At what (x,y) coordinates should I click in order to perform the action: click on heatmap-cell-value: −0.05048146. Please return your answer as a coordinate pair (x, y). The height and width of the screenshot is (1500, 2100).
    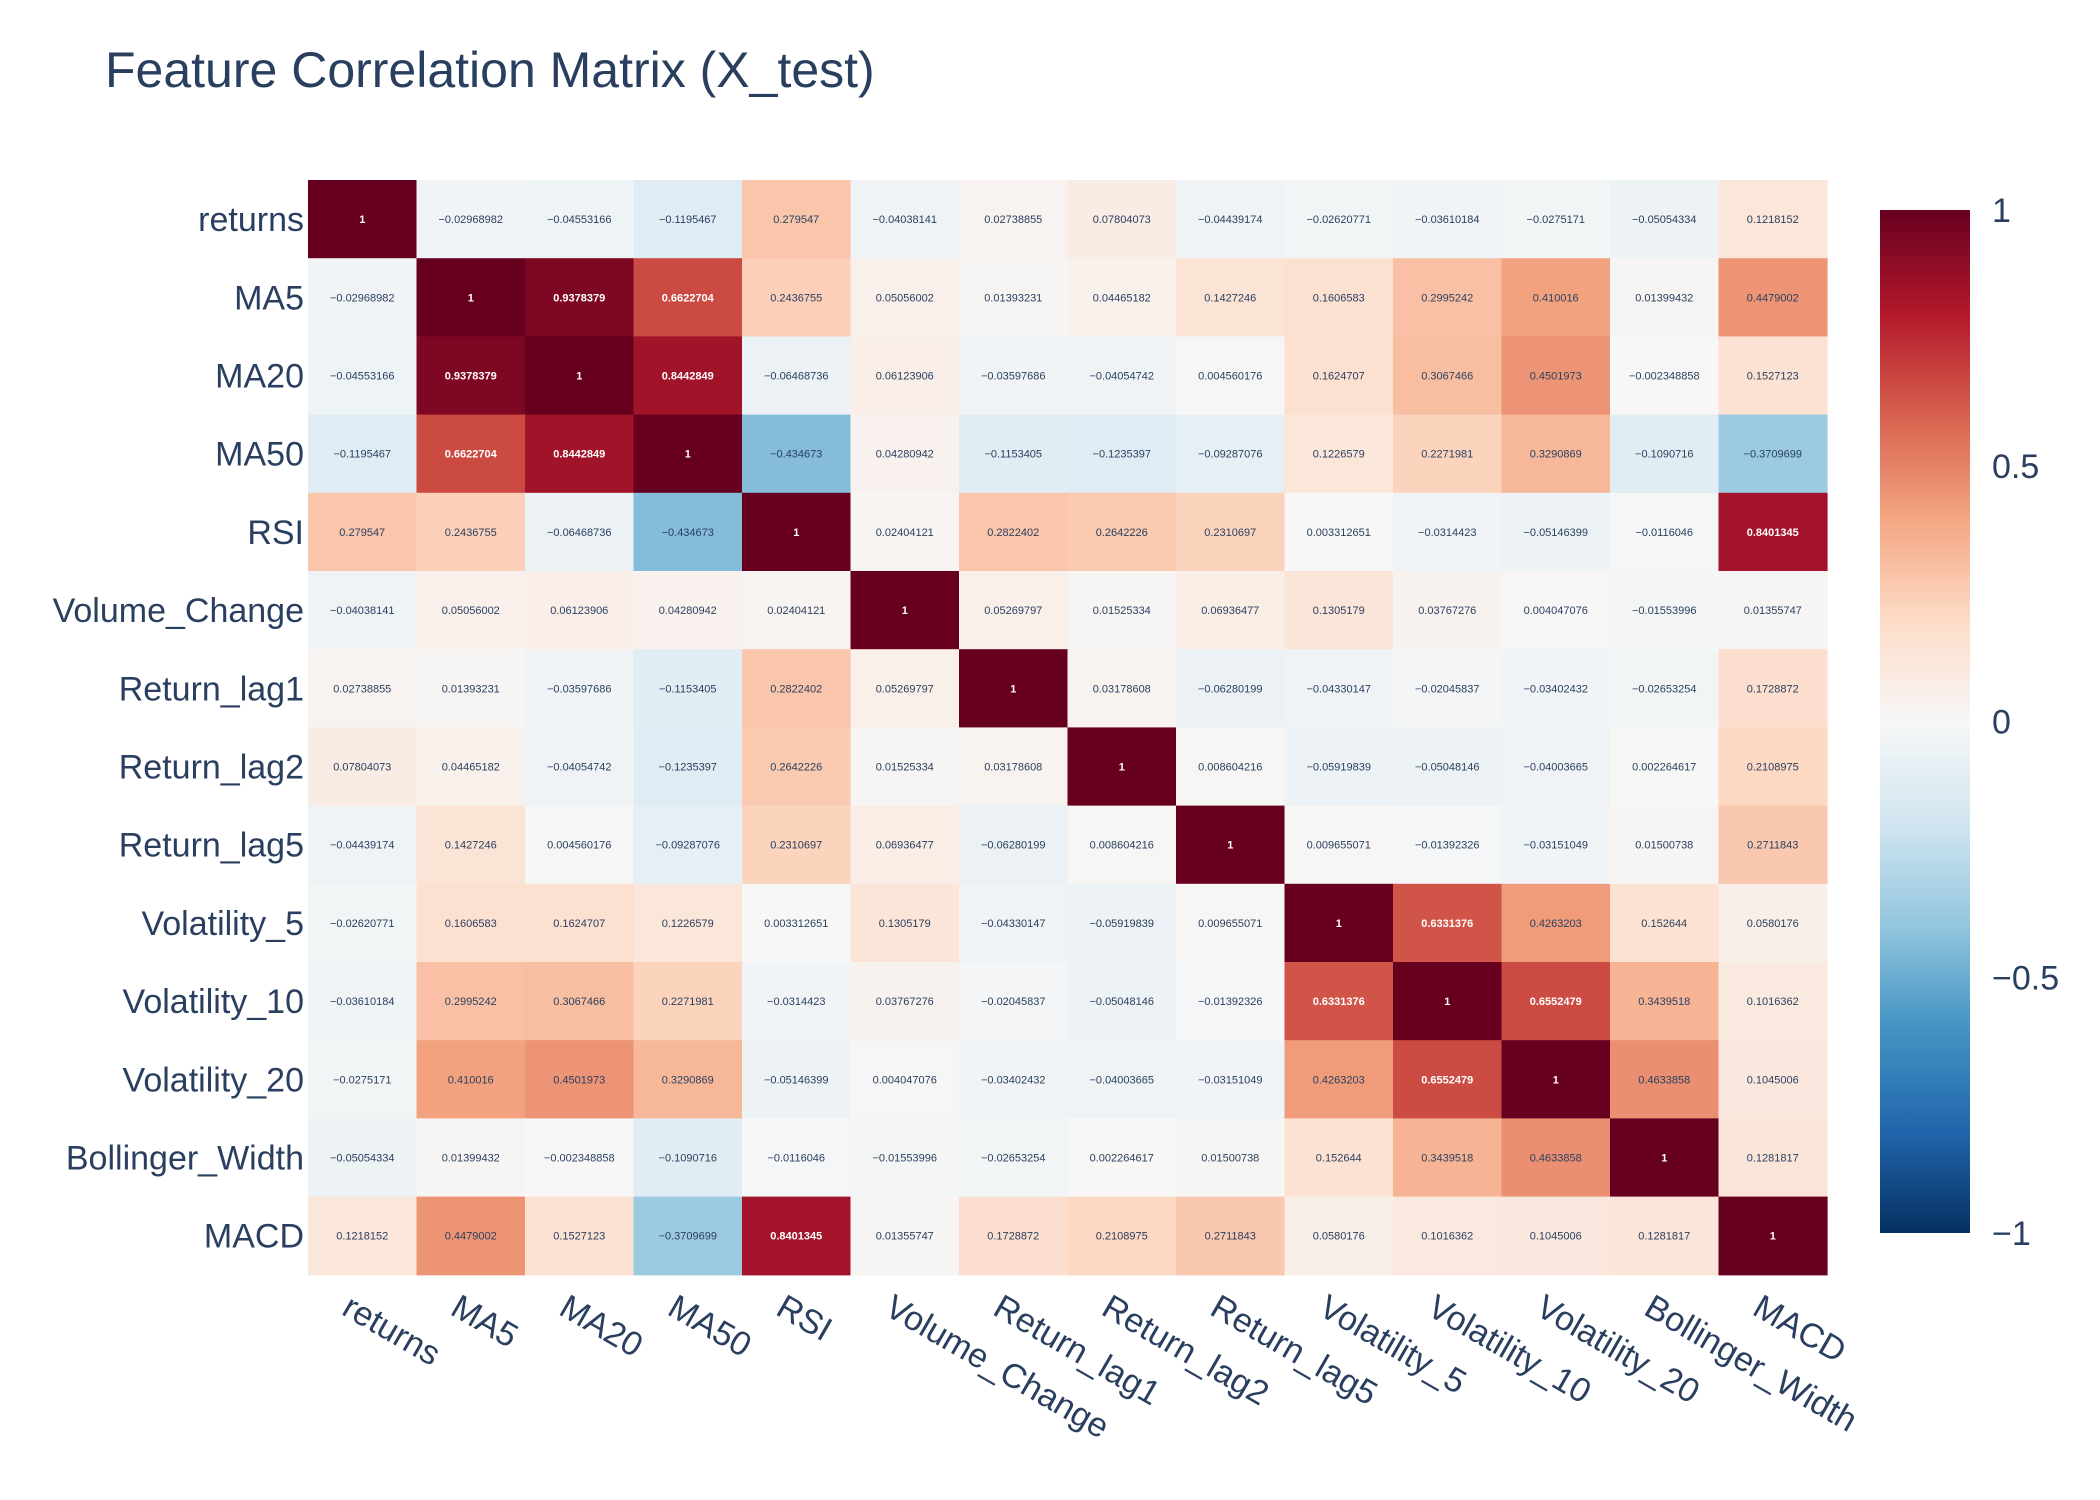
    Looking at the image, I should click on (1121, 1002).